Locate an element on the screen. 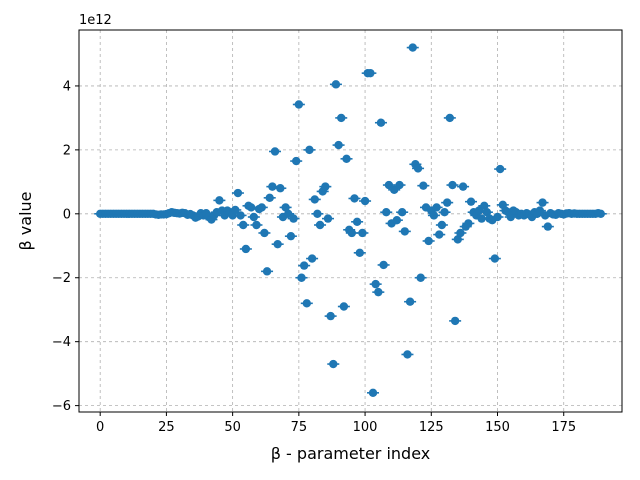  x-tick-label: 50 is located at coordinates (232, 427).